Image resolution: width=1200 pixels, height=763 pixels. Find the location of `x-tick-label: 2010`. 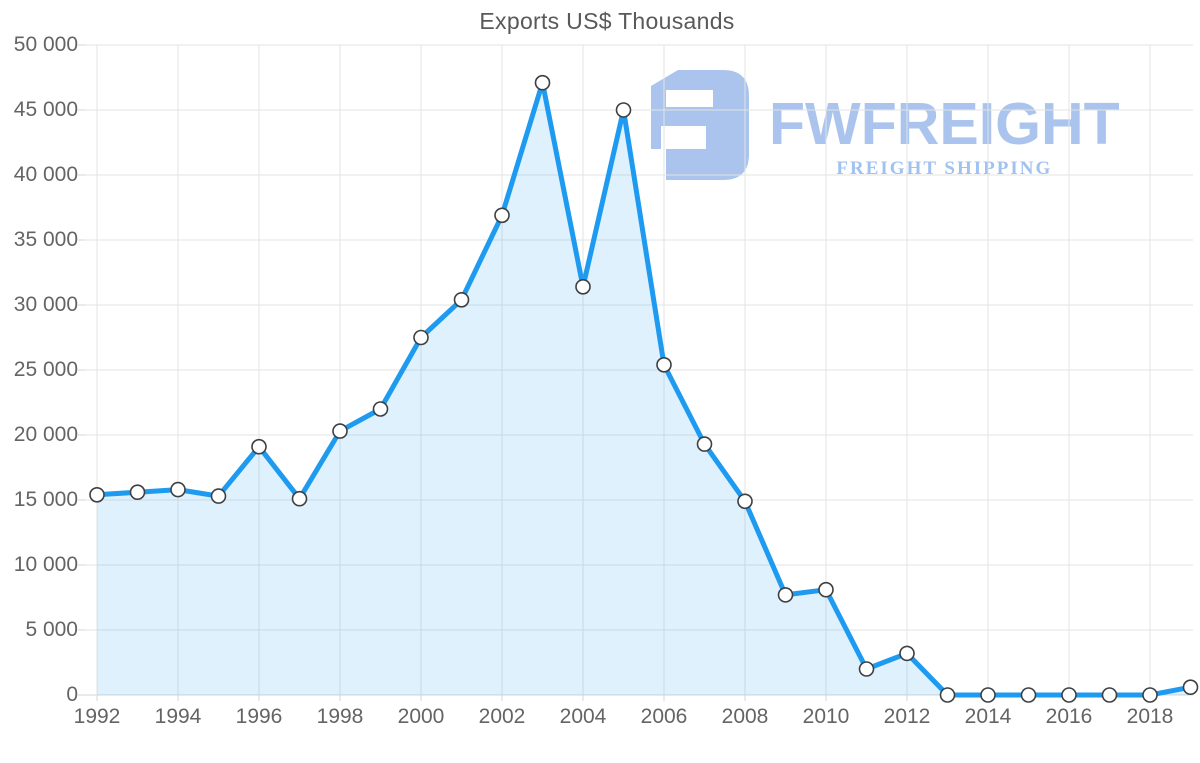

x-tick-label: 2010 is located at coordinates (826, 716).